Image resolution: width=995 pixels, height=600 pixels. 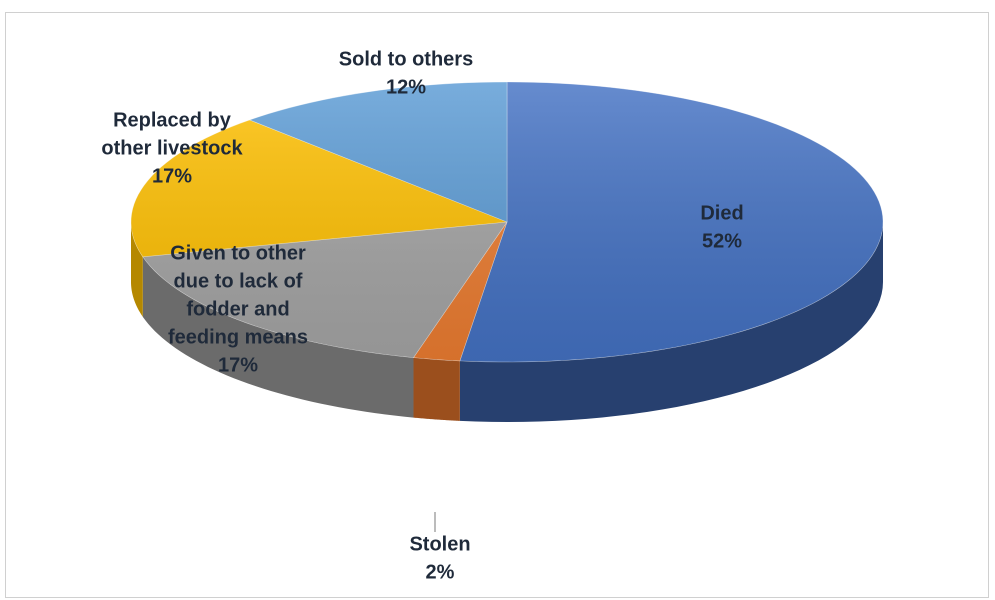 What do you see at coordinates (238, 337) in the screenshot?
I see `data-label-category-given-to-other: feeding means` at bounding box center [238, 337].